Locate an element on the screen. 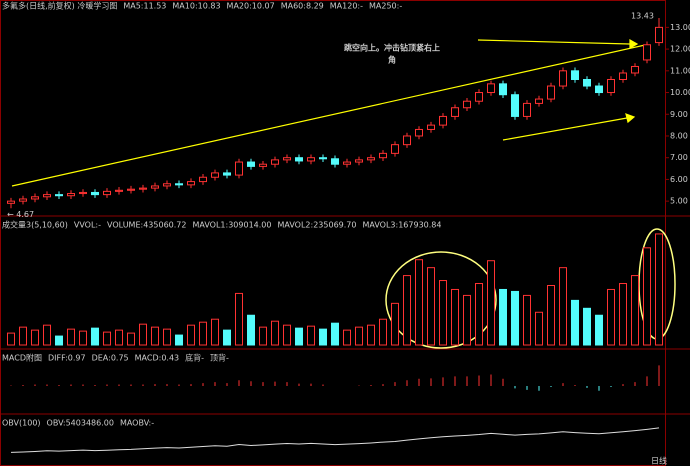  y-tick-label: 10.00 is located at coordinates (680, 92).